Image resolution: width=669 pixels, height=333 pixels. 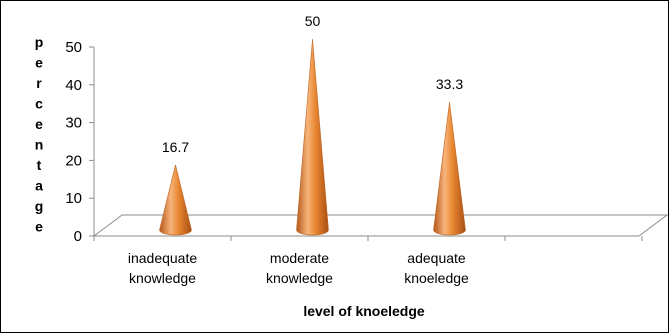 I want to click on y-axis-ticks: 0 10 20 30 40 50, so click(x=79, y=142).